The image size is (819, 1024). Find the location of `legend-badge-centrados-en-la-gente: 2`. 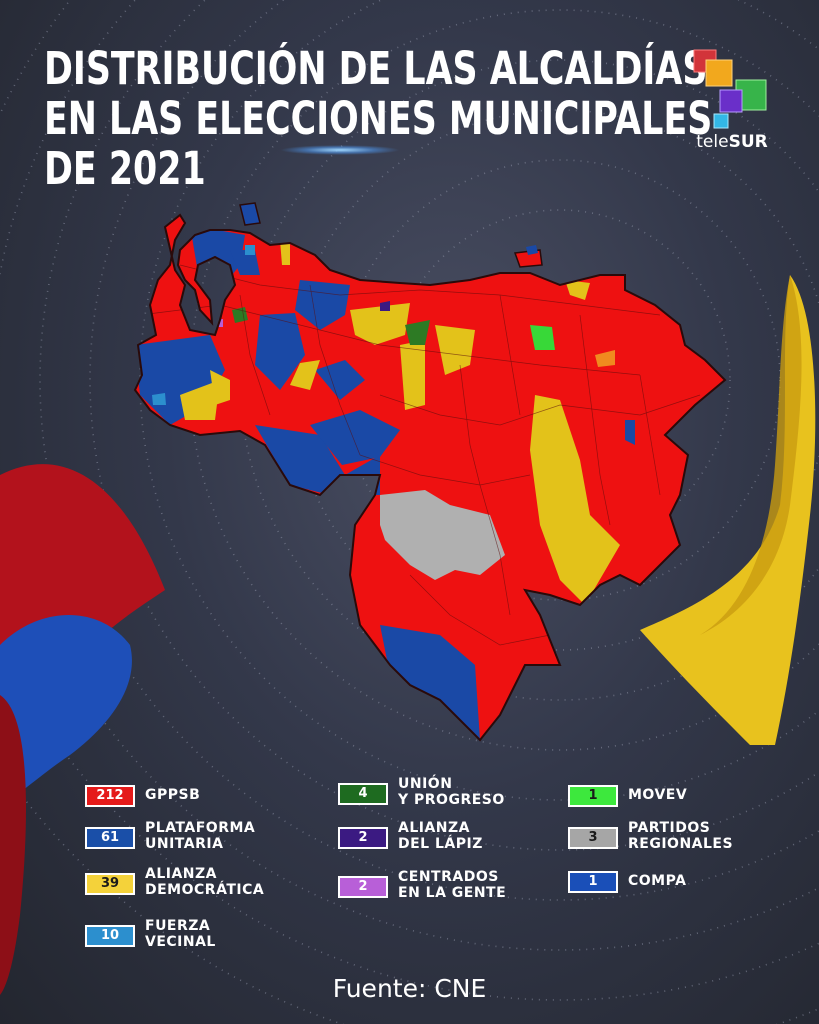

legend-badge-centrados-en-la-gente: 2 is located at coordinates (363, 887).